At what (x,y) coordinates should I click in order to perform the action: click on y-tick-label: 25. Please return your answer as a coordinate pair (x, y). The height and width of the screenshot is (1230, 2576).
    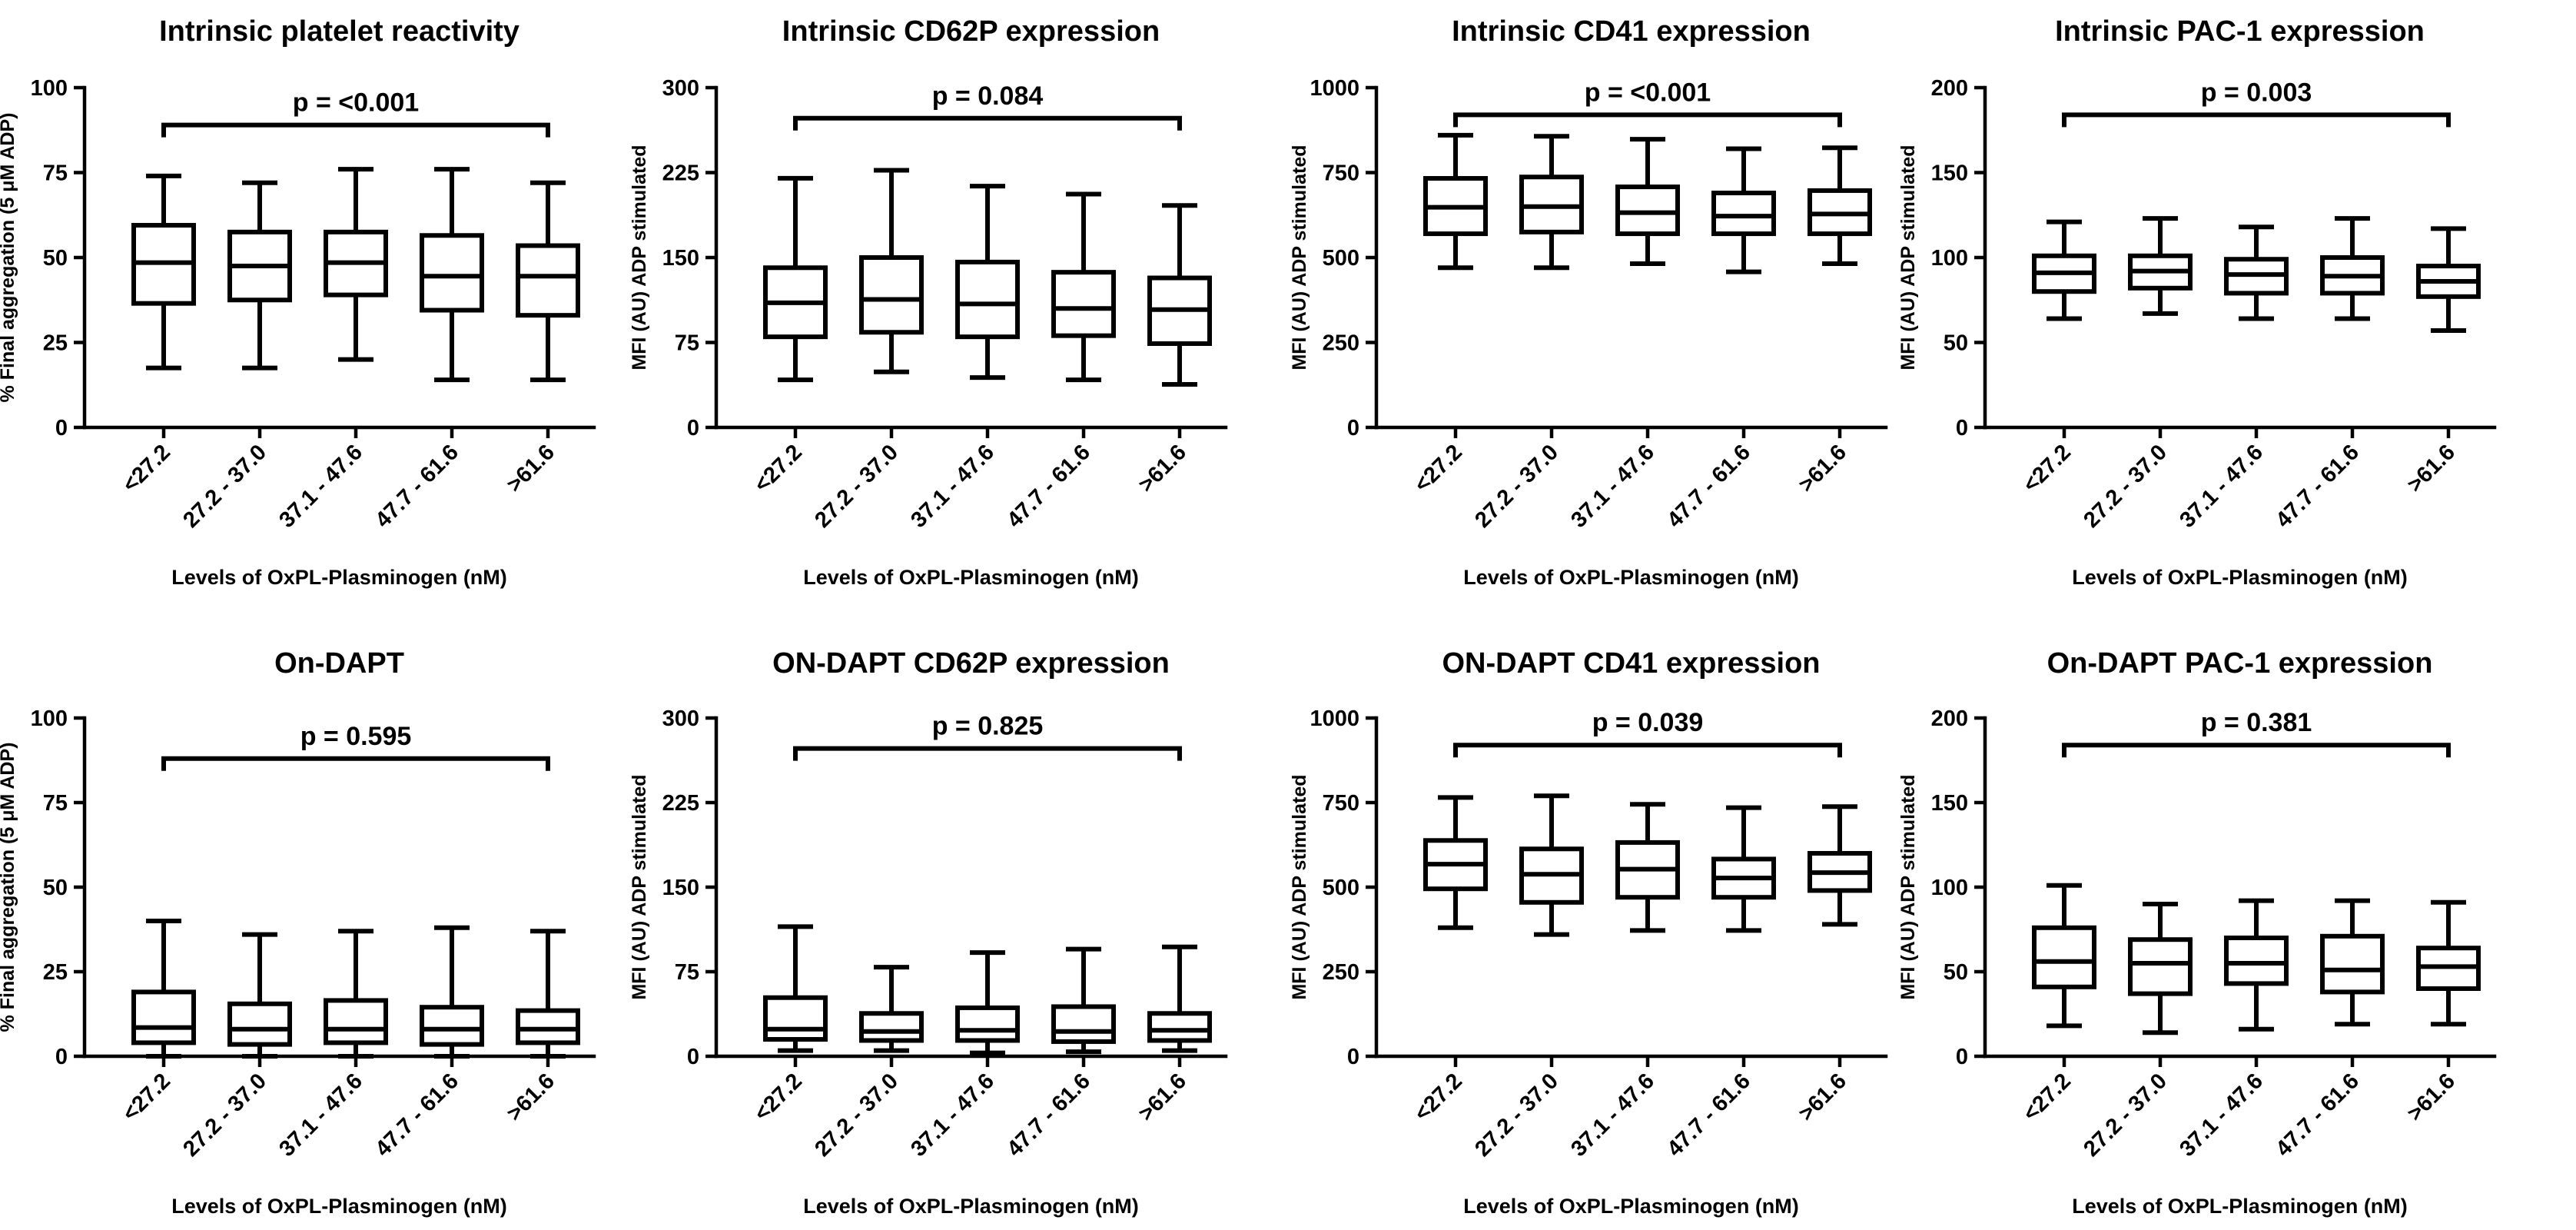
    Looking at the image, I should click on (55, 343).